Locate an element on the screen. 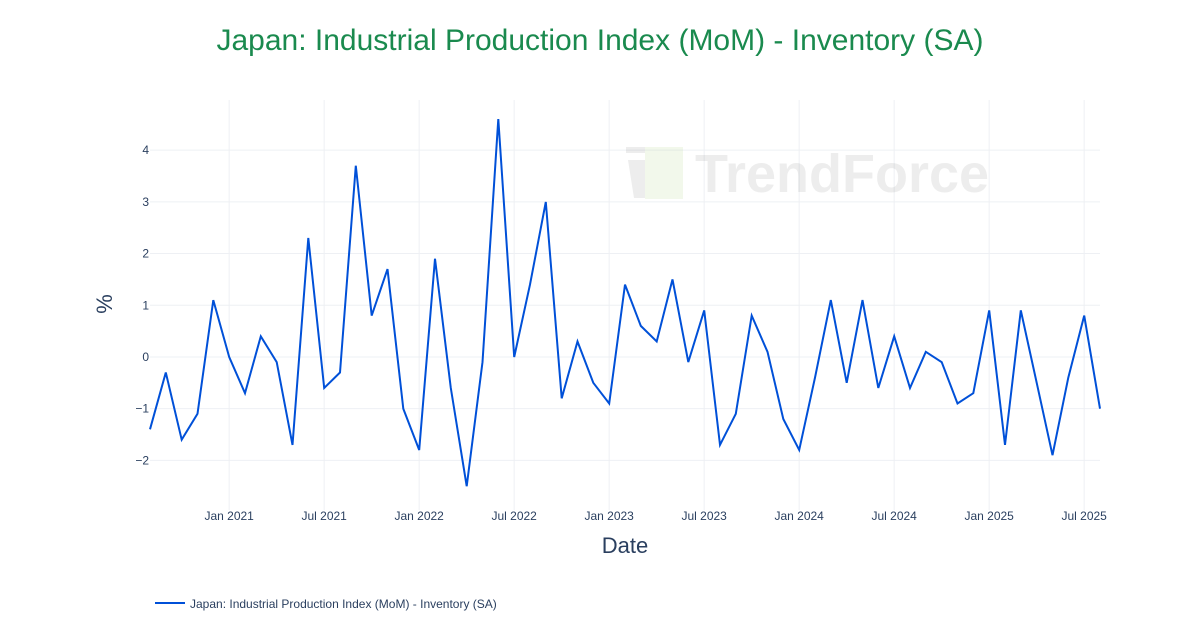  watermark-logo: TrendForce is located at coordinates (807, 174).